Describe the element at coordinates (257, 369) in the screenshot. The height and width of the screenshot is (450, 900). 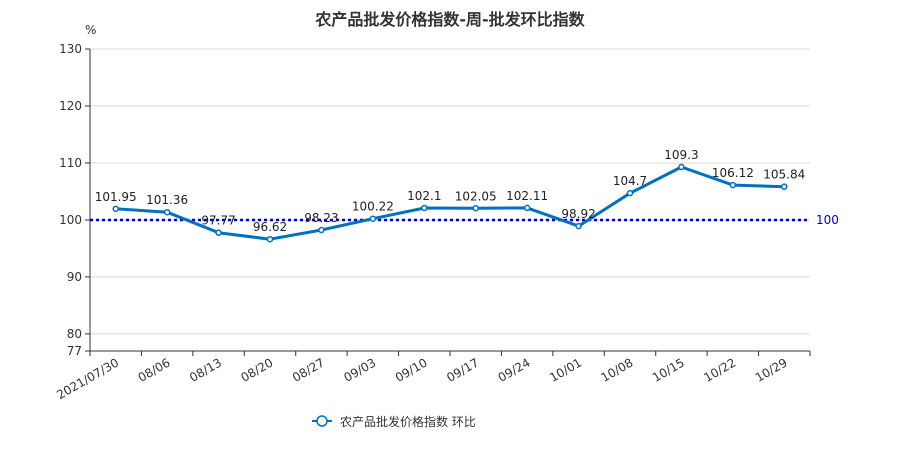
I see `x-tick-label: 08/20` at that location.